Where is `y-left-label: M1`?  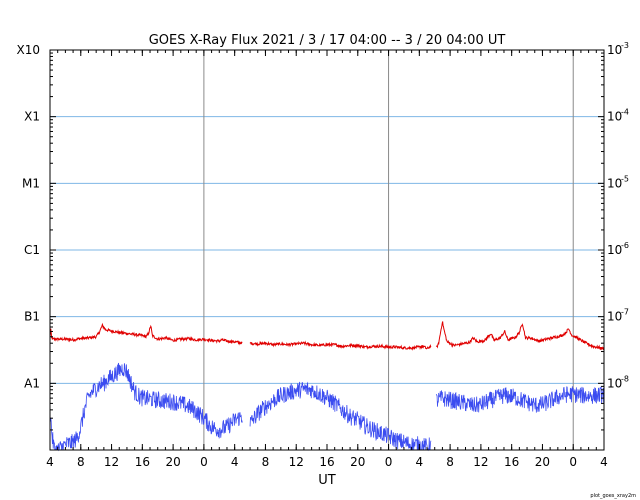
y-left-label: M1 is located at coordinates (31, 183).